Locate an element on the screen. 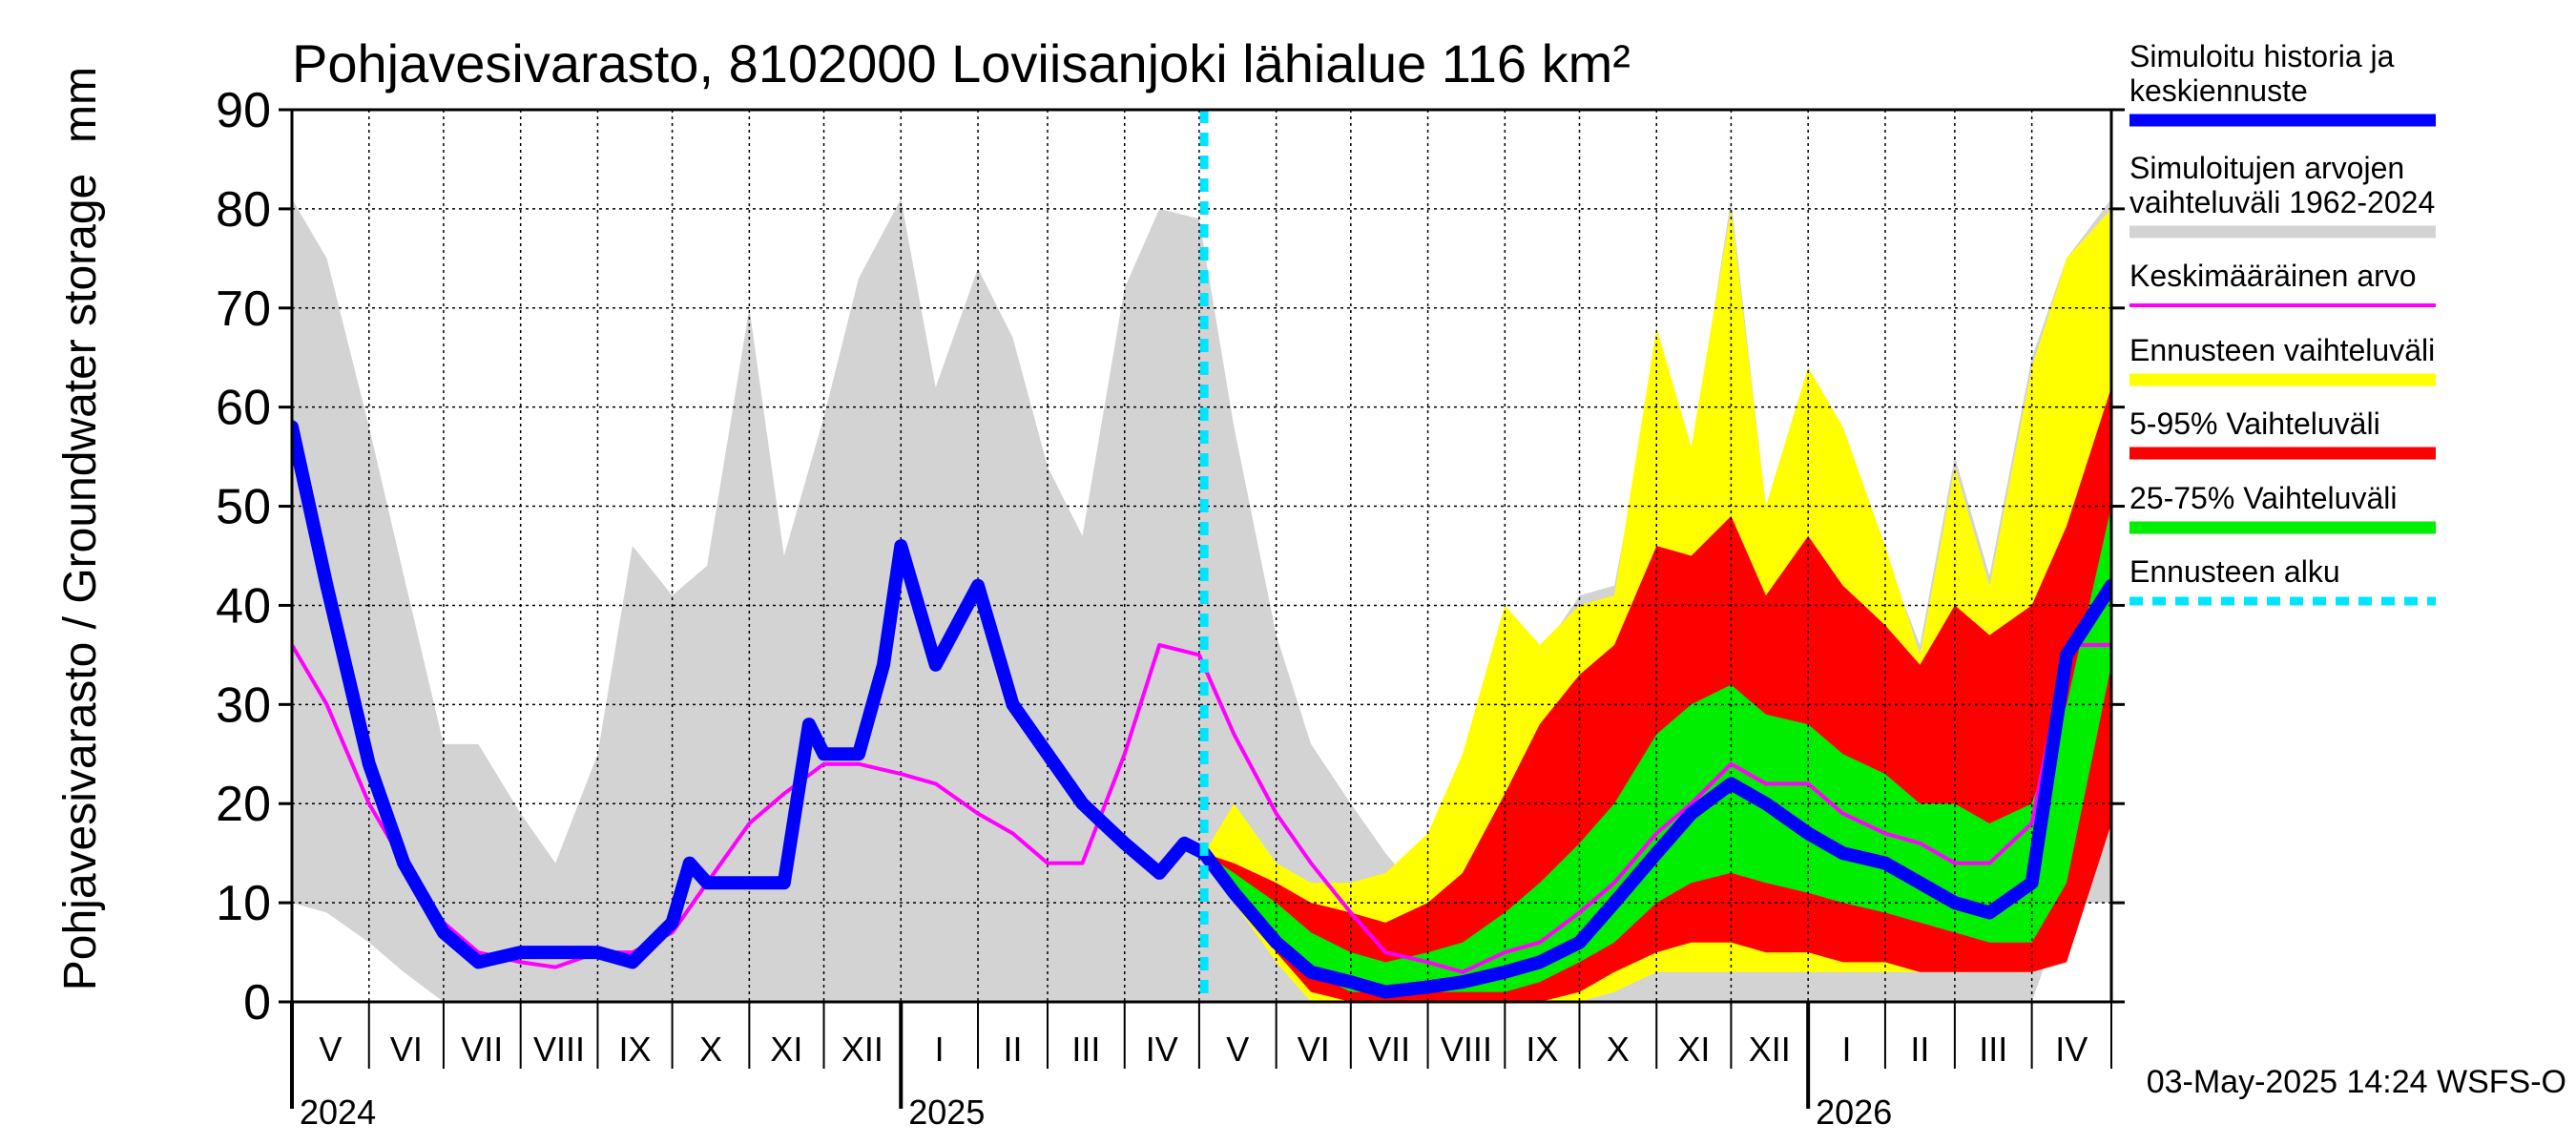  legend-label-2: Keskimääräinen arvo is located at coordinates (2273, 276).